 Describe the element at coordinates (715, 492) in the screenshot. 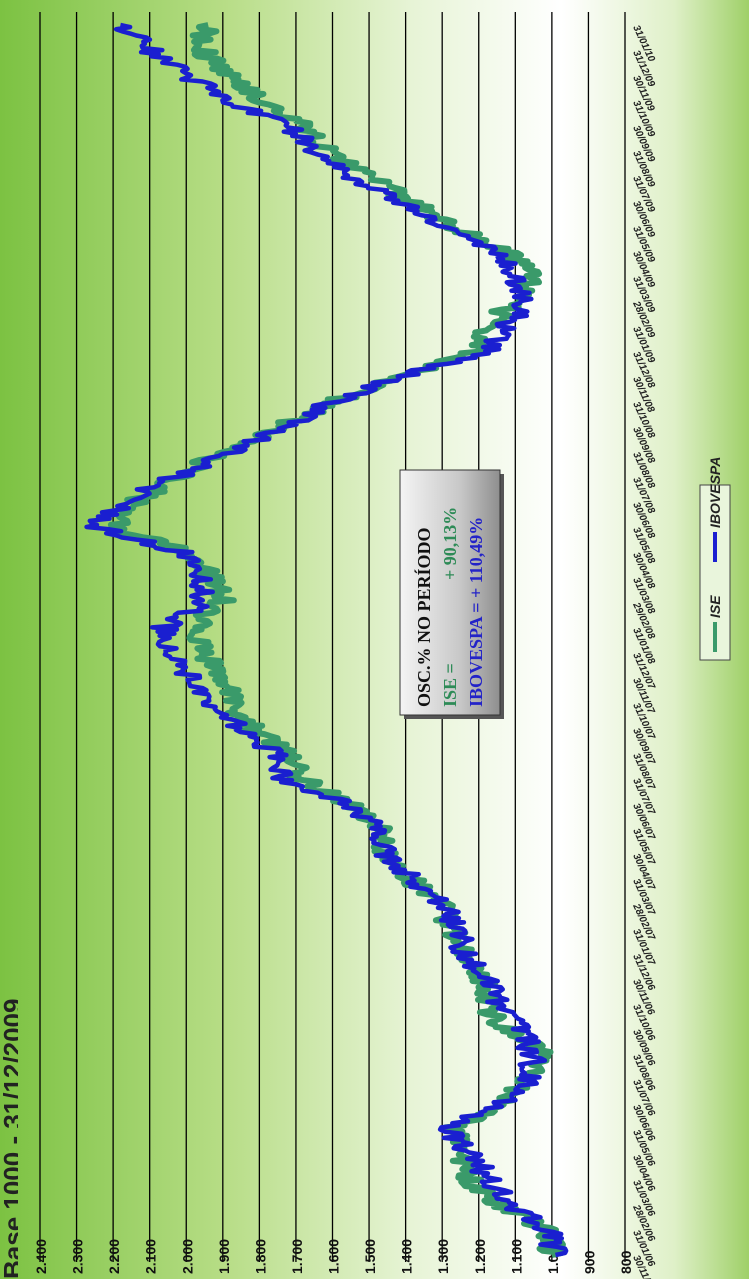

I see `legend-label-ibovespa: IBOVESPA` at that location.